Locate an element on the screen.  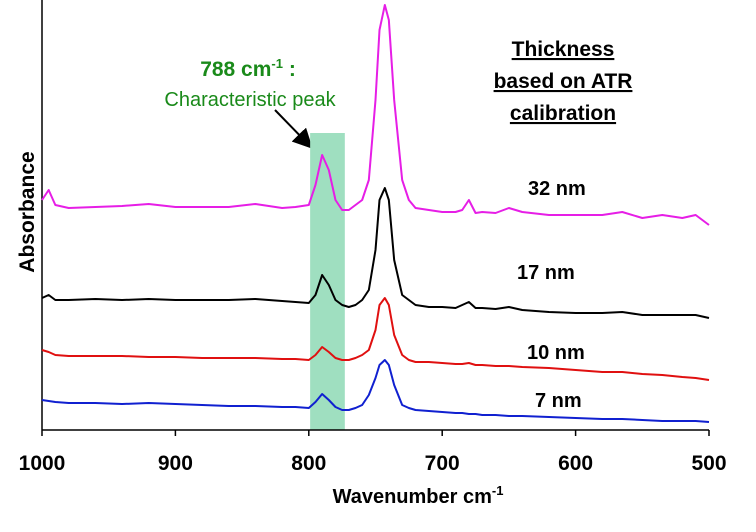
legend-title: Thickness is located at coordinates (563, 49).